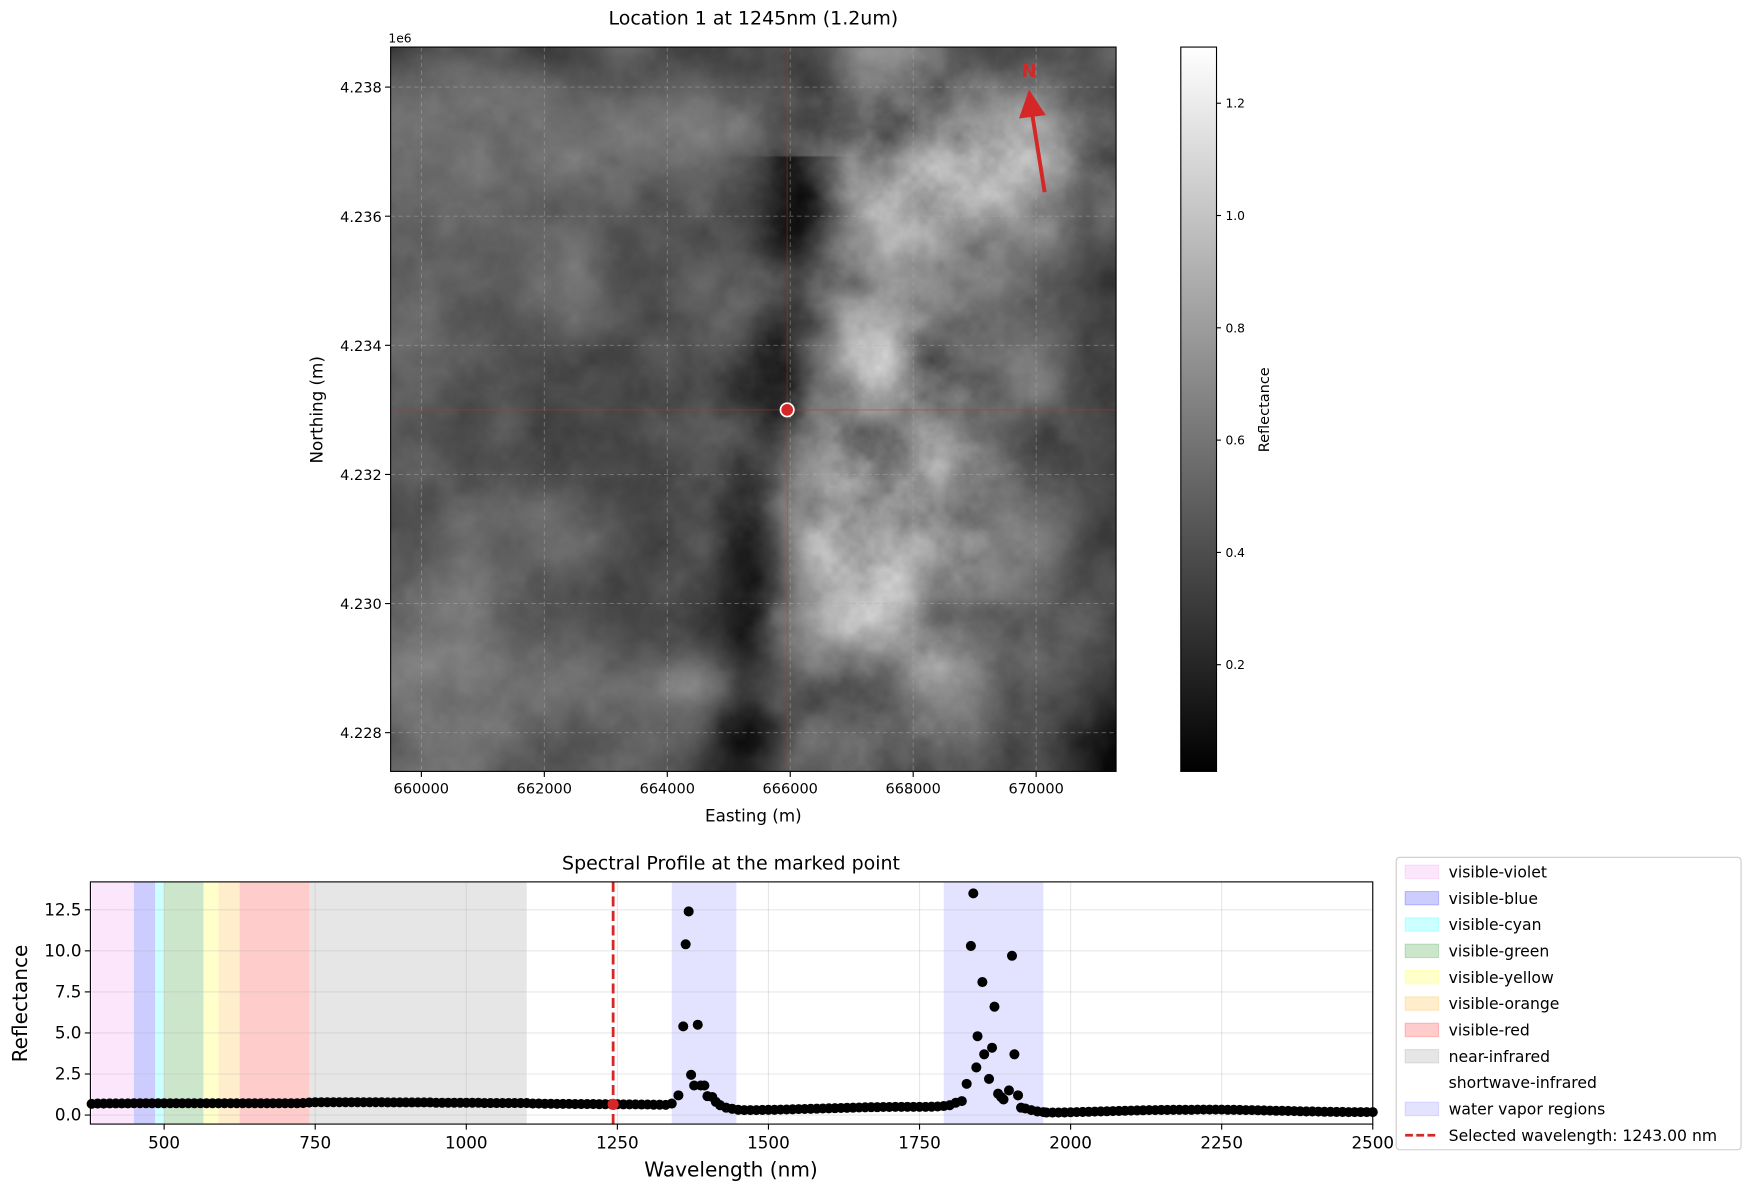 The width and height of the screenshot is (1750, 1189). Describe the element at coordinates (361, 605) in the screenshot. I see `map-y-tick-label: 4.230` at that location.